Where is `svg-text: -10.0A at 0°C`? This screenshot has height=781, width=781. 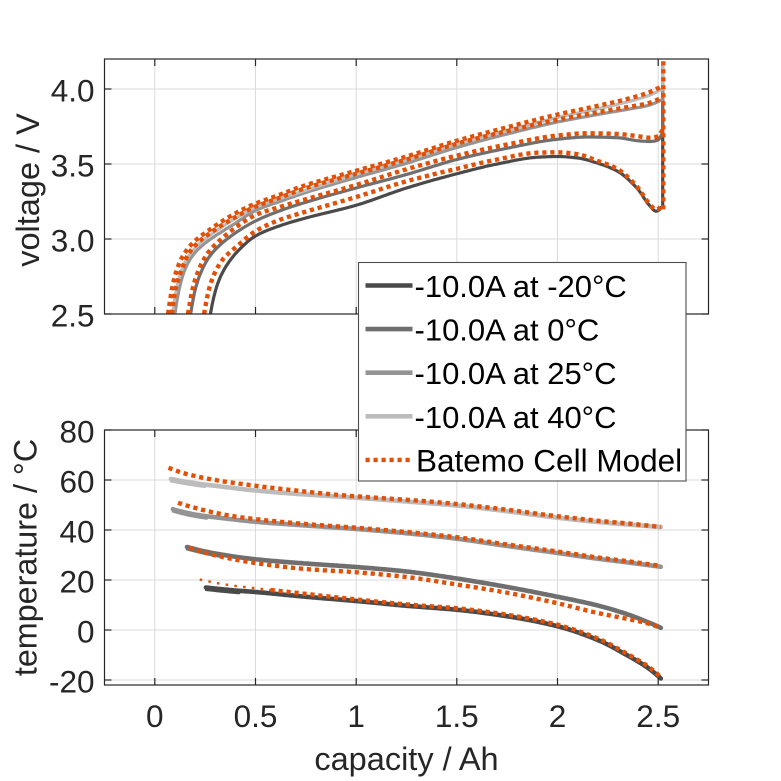
svg-text: -10.0A at 0°C is located at coordinates (507, 330).